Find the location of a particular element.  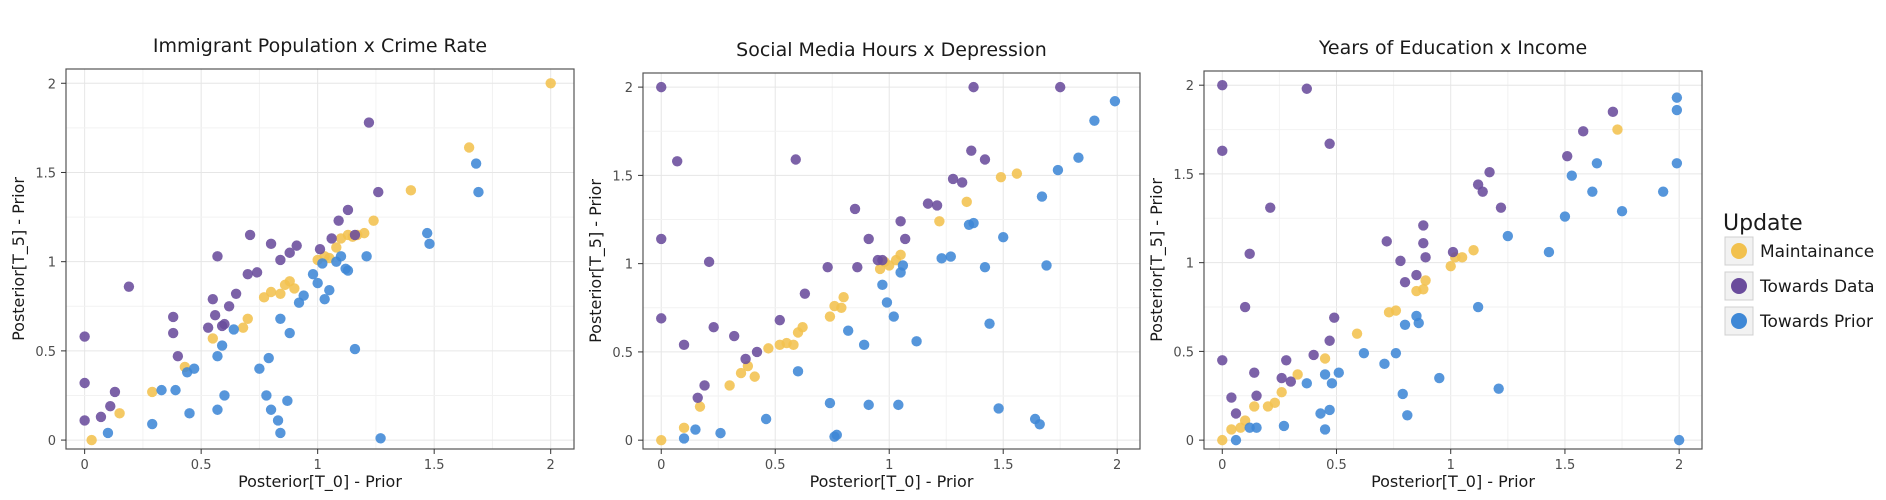

y-tick-label: 0.5 is located at coordinates (622, 353).